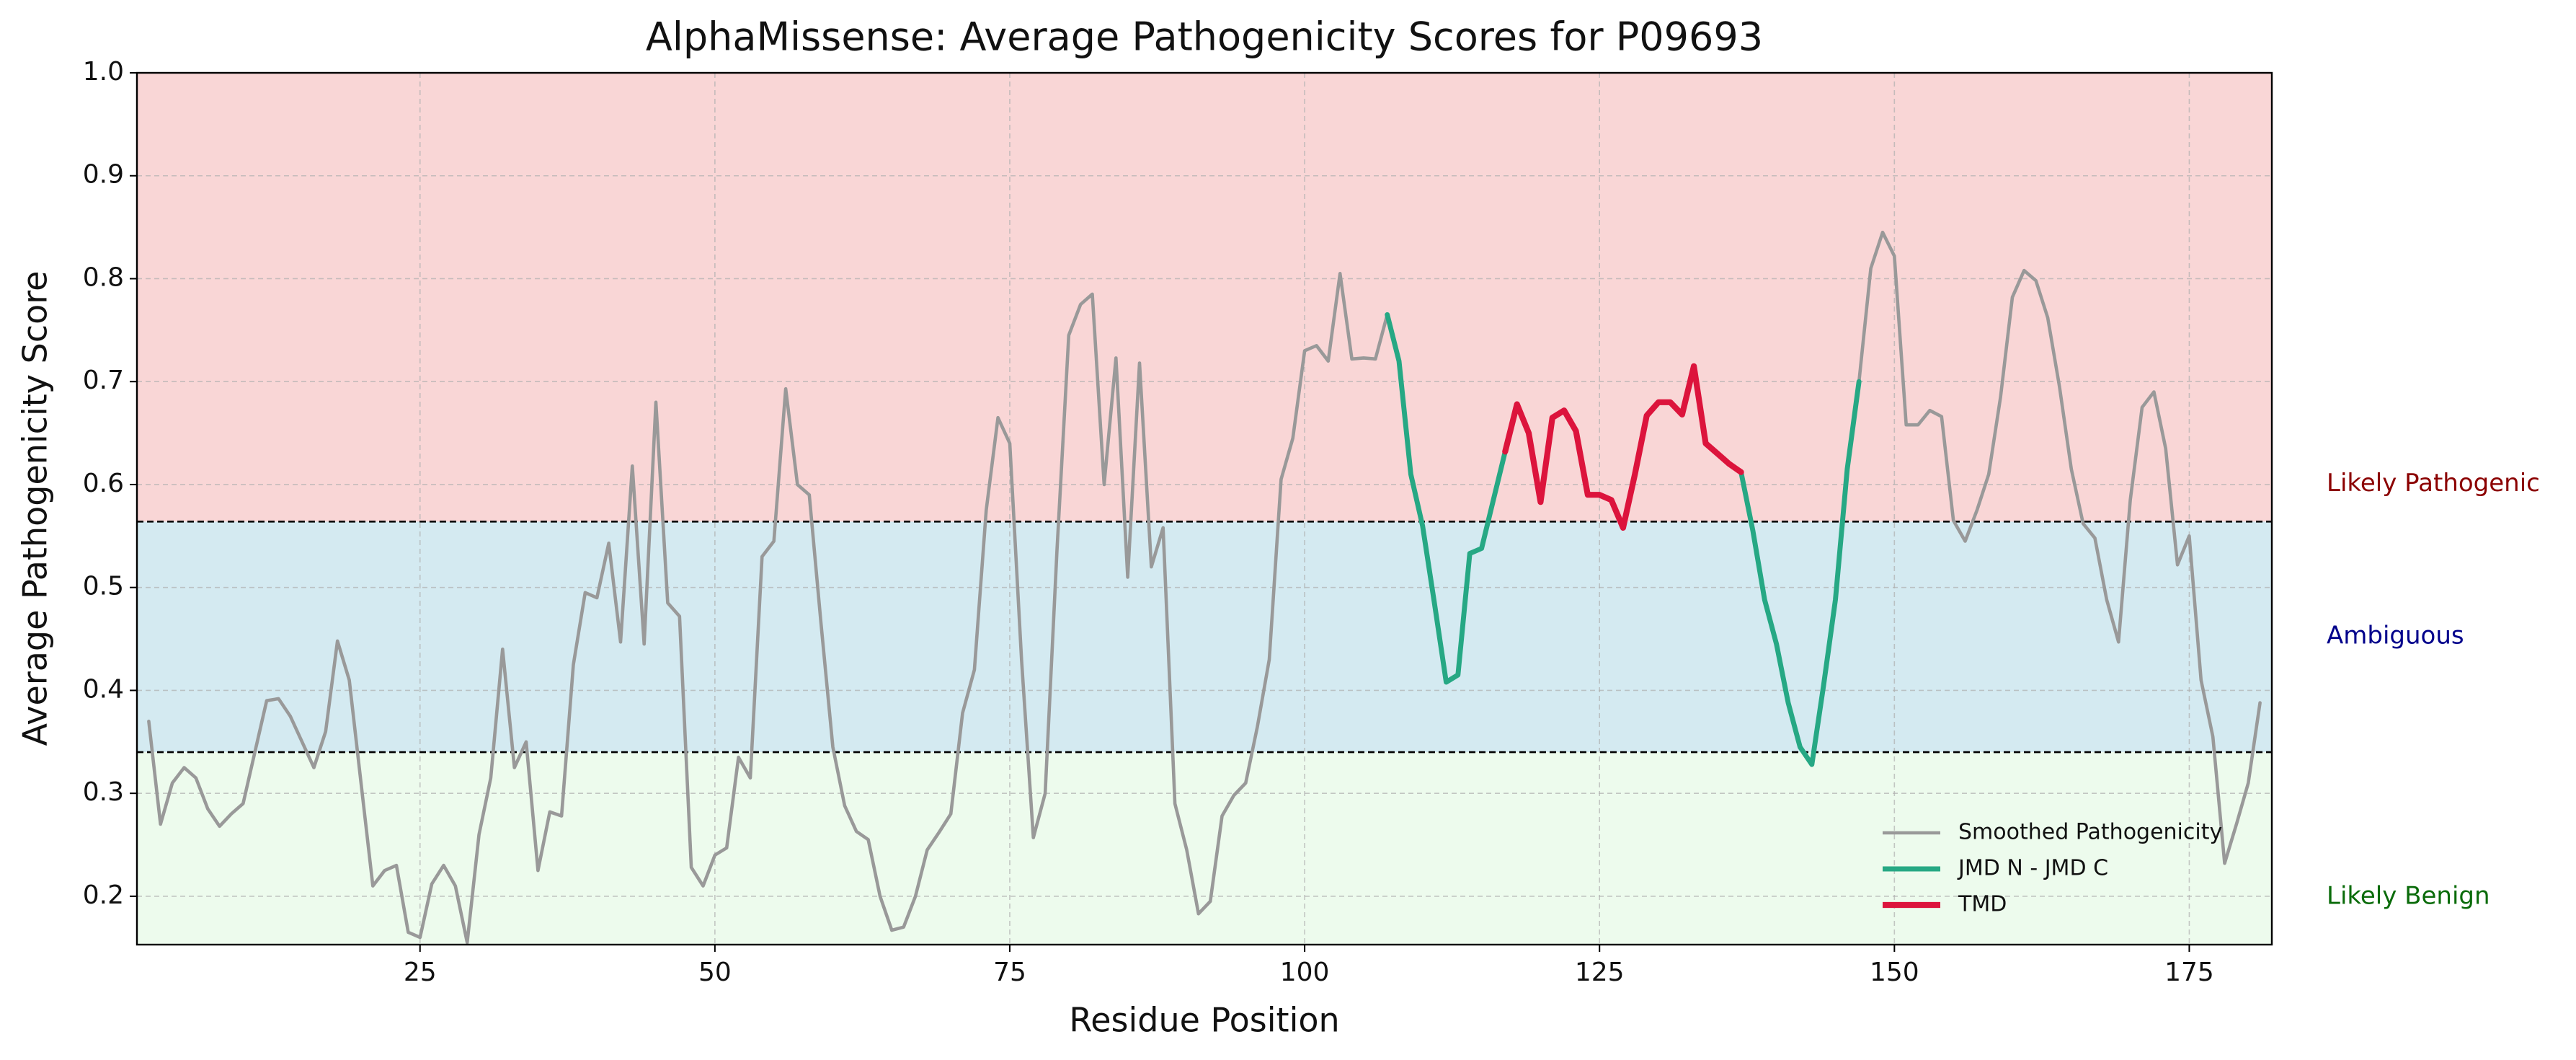 Image resolution: width=2576 pixels, height=1060 pixels. Describe the element at coordinates (103, 277) in the screenshot. I see `y-tick-label: 0.8` at that location.